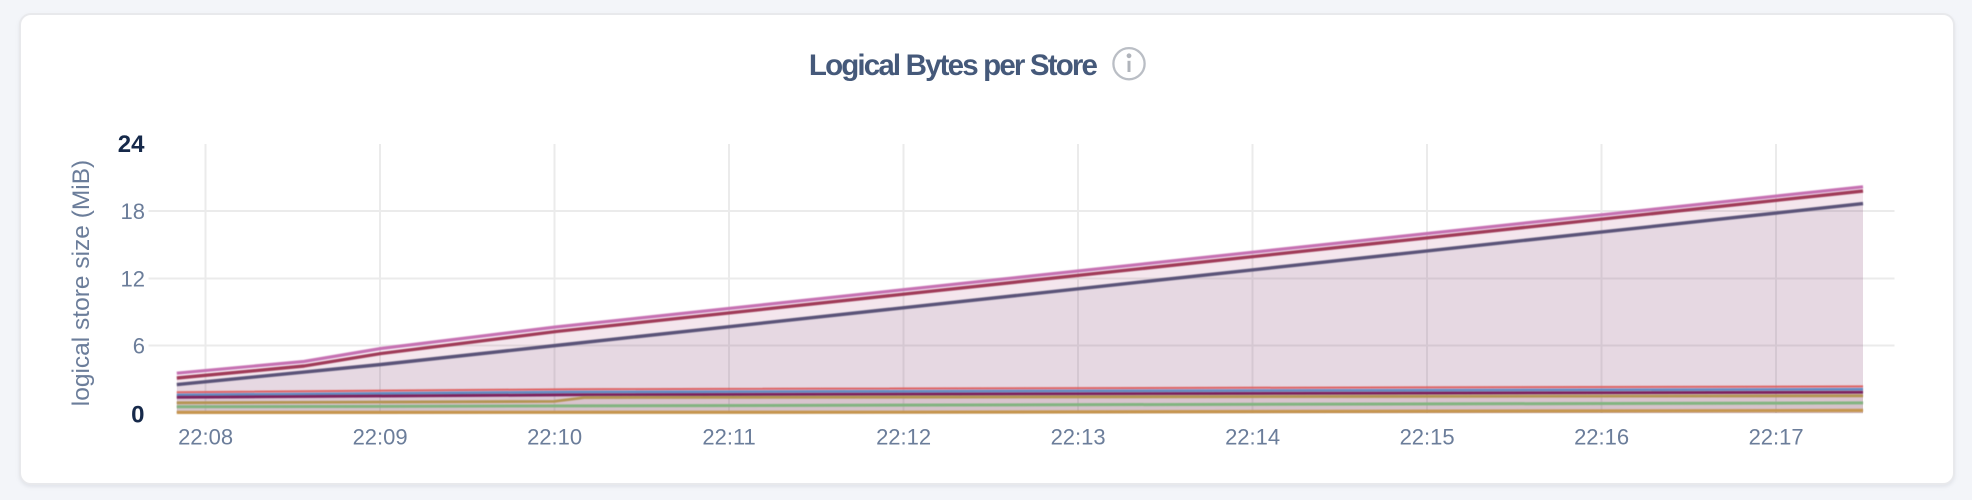 Image resolution: width=1972 pixels, height=500 pixels. I want to click on svg-text: 18, so click(133, 211).